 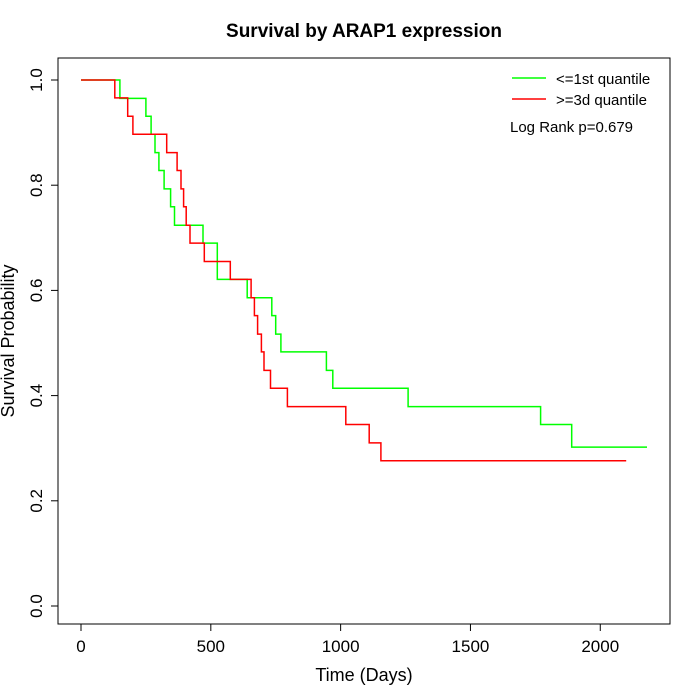 What do you see at coordinates (601, 100) in the screenshot?
I see `legend-label-high: >=3d quantile` at bounding box center [601, 100].